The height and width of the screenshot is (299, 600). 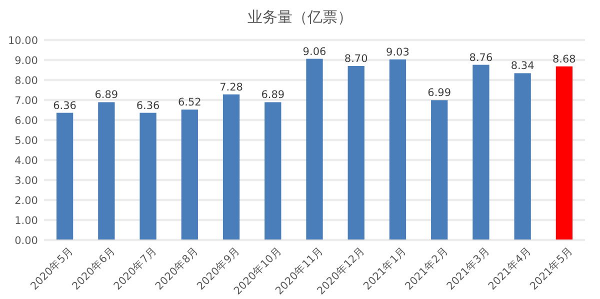 What do you see at coordinates (190, 102) in the screenshot?
I see `data-label: 6.52` at bounding box center [190, 102].